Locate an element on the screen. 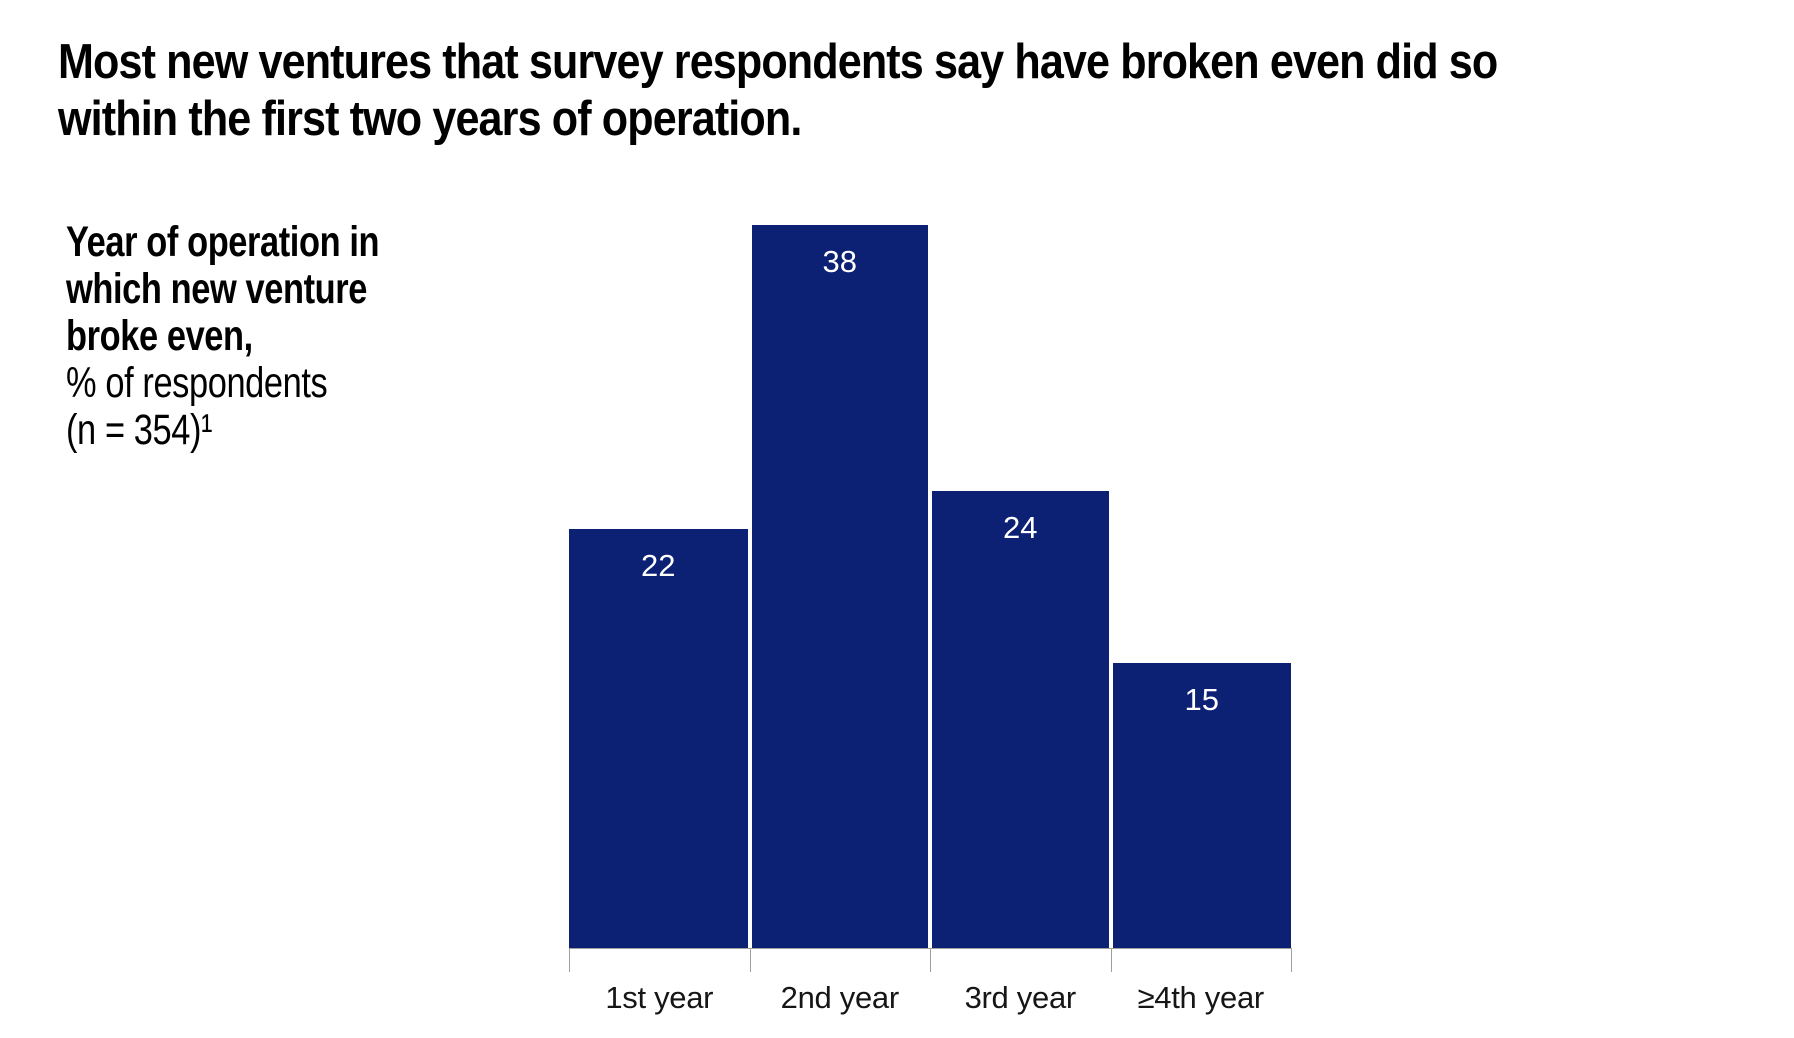  bar: 38 is located at coordinates (839, 586).